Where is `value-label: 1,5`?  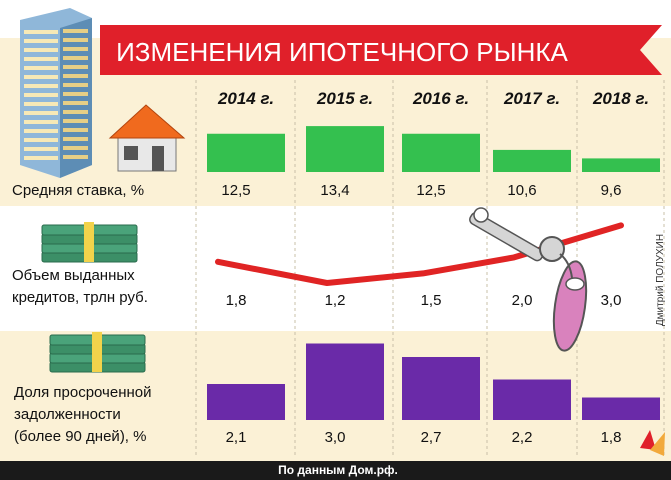 value-label: 1,5 is located at coordinates (431, 300).